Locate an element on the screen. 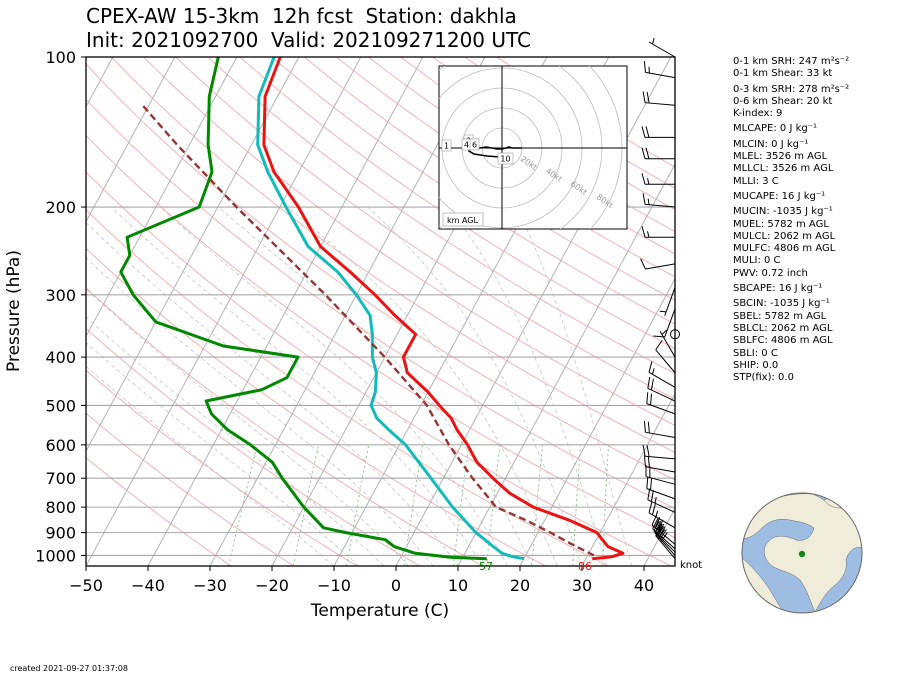 Image resolution: width=906 pixels, height=675 pixels. height-label-10: 10 is located at coordinates (505, 159).